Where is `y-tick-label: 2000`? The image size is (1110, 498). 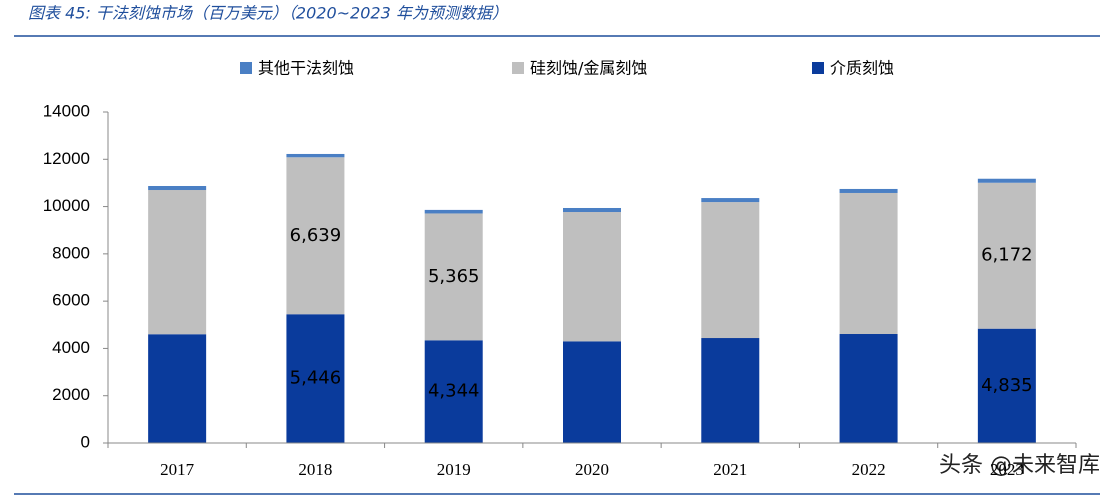 y-tick-label: 2000 is located at coordinates (71, 394).